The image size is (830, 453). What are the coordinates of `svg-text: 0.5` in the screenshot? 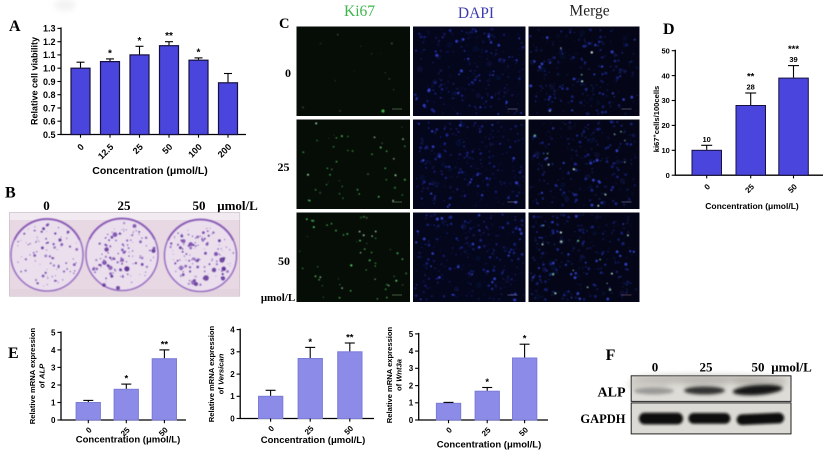 It's located at (49, 135).